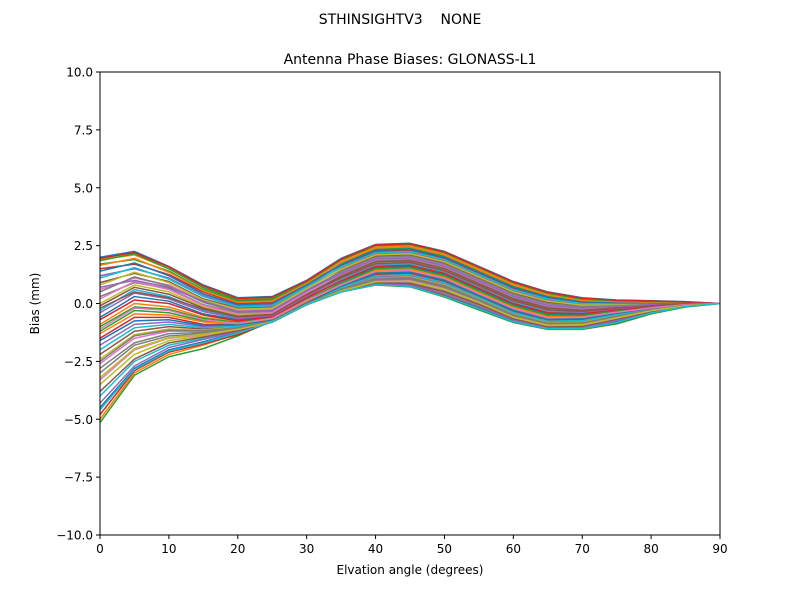 This screenshot has height=600, width=800. I want to click on y-tick-label: 0.0, so click(83, 304).